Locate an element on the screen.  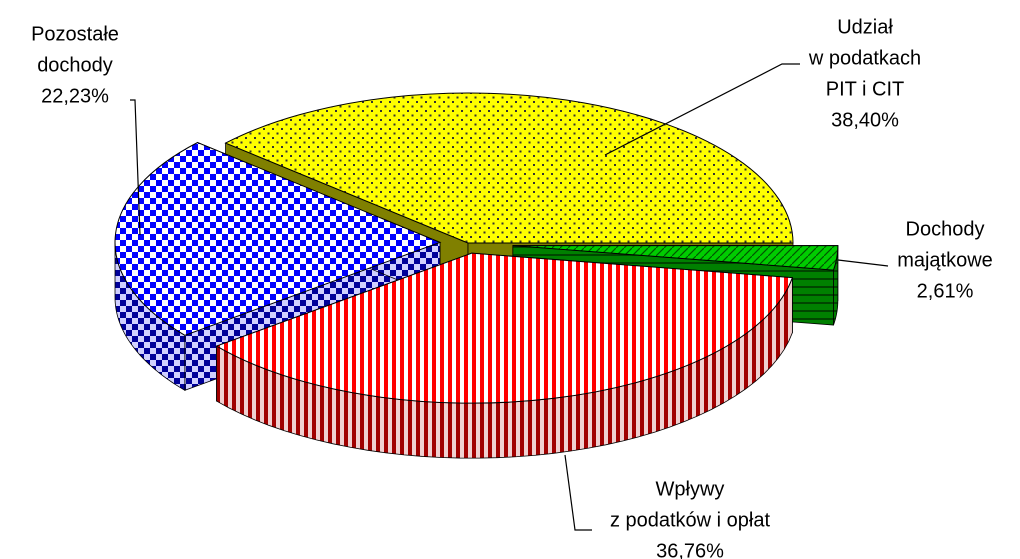
value-label: 2,61% is located at coordinates (945, 291).